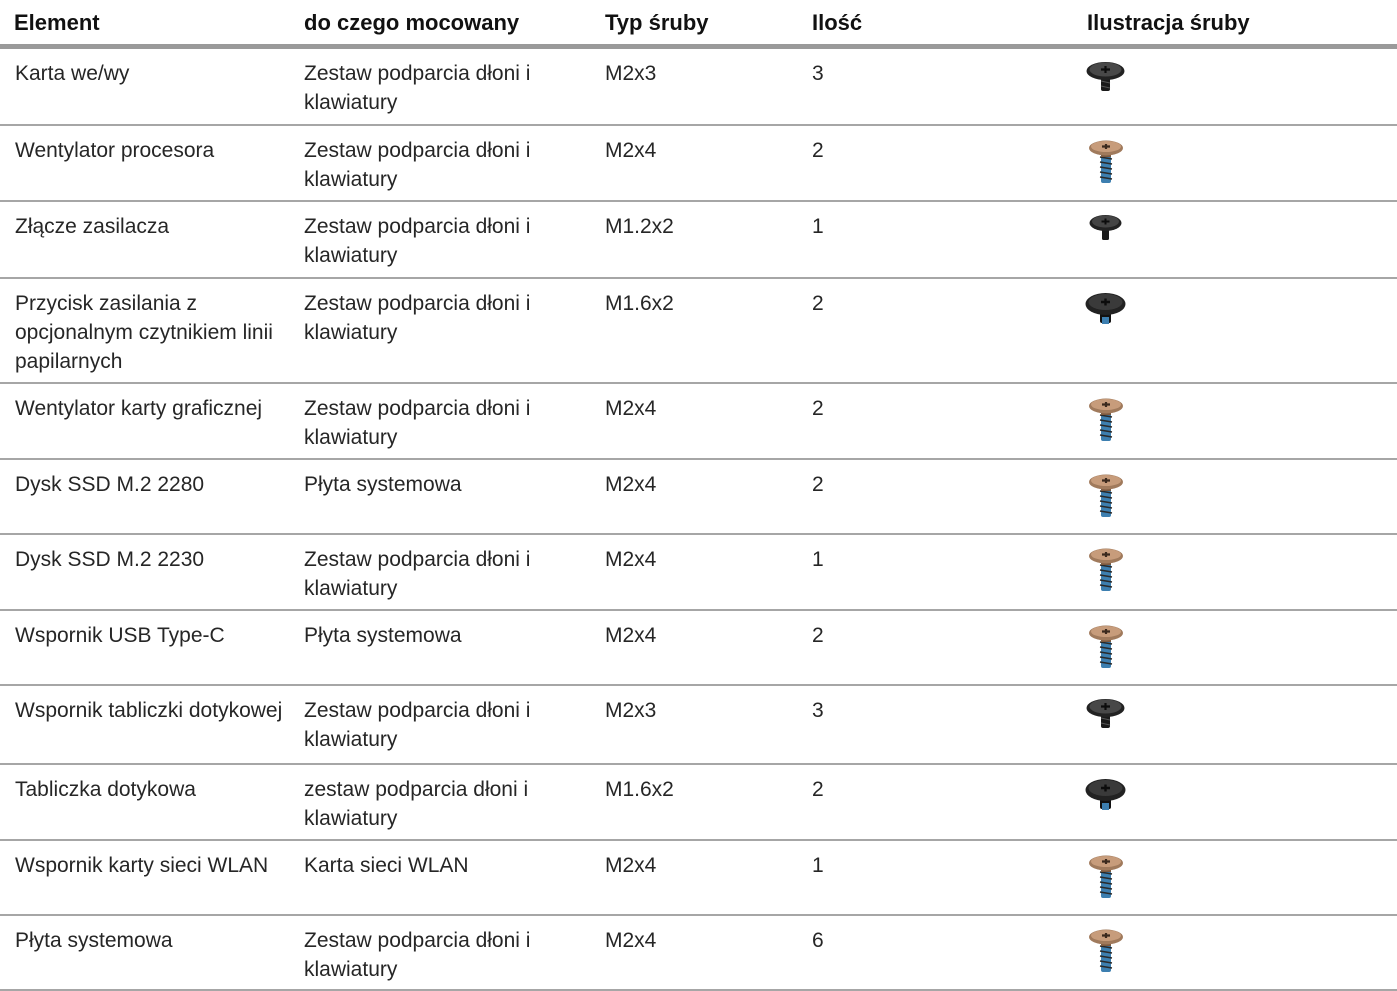 The image size is (1397, 991). I want to click on cell-element: Dysk SSD M.2 2280, so click(145, 497).